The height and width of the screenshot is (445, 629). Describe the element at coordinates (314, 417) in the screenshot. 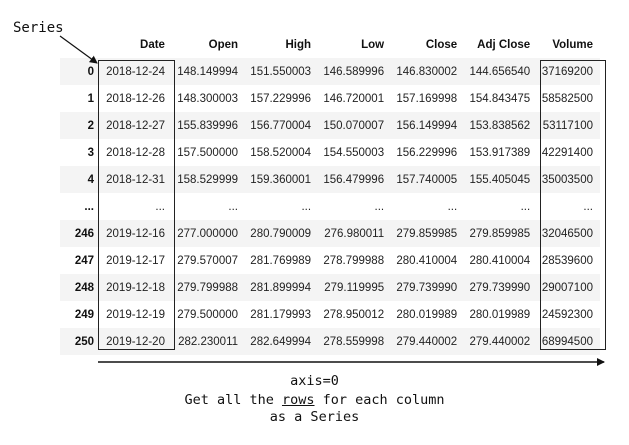

I see `caption-line-2: as a Series` at that location.